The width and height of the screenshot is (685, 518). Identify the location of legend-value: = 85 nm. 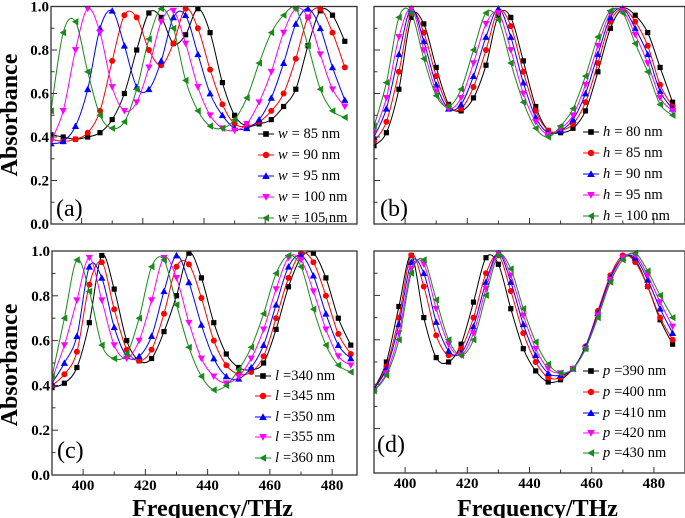
(638, 153).